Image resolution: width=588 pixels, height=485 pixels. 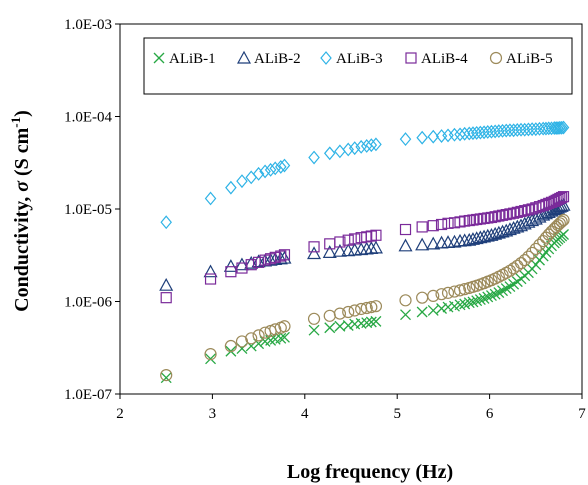 I want to click on legend-label: ALiB-5, so click(x=529, y=59).